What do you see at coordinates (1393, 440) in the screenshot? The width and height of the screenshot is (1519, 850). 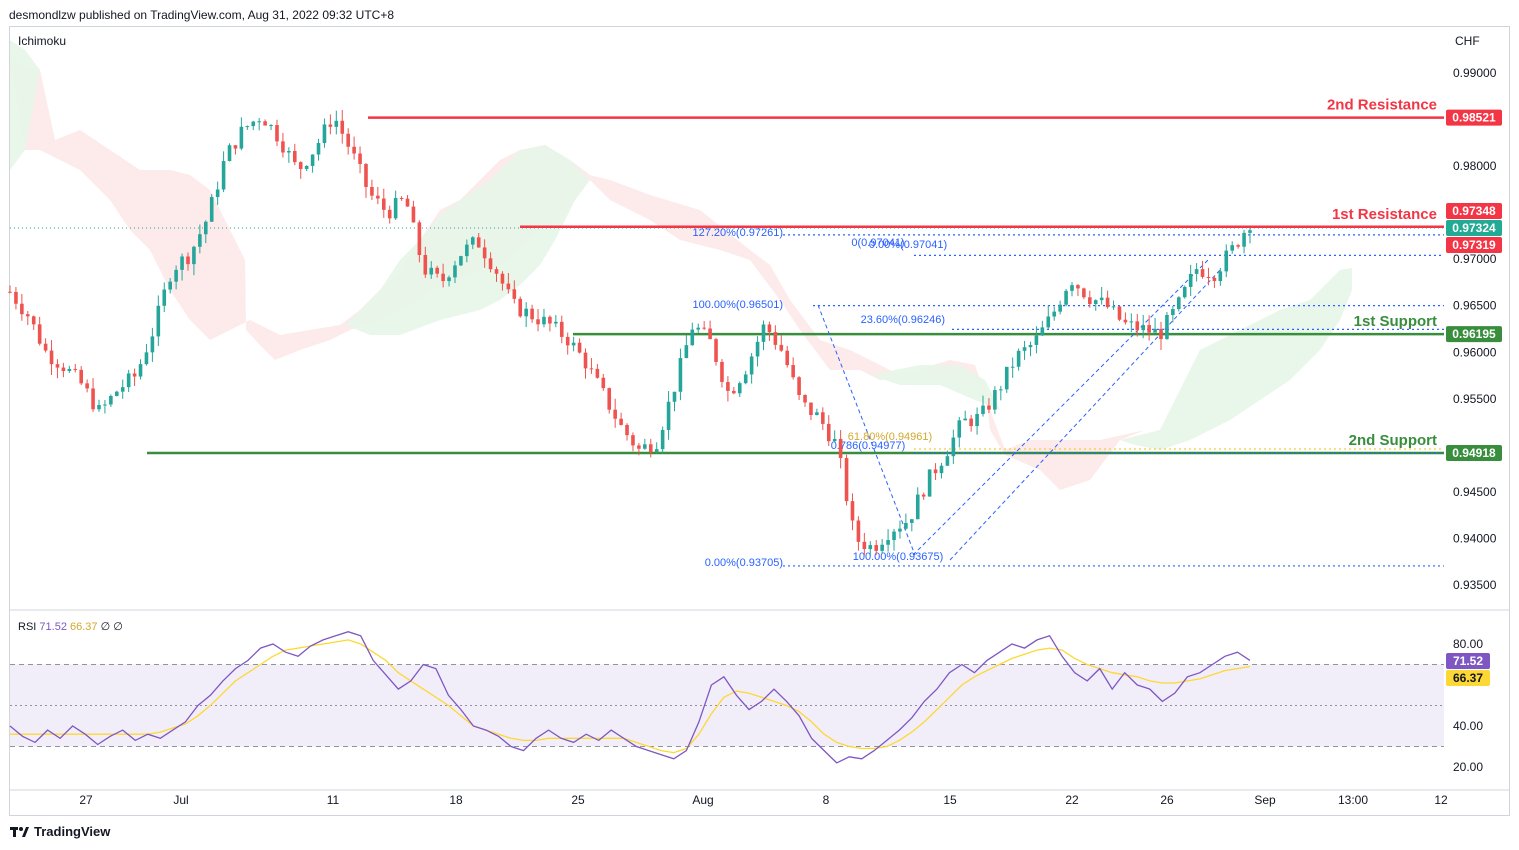 I see `level-label: 2nd Support` at bounding box center [1393, 440].